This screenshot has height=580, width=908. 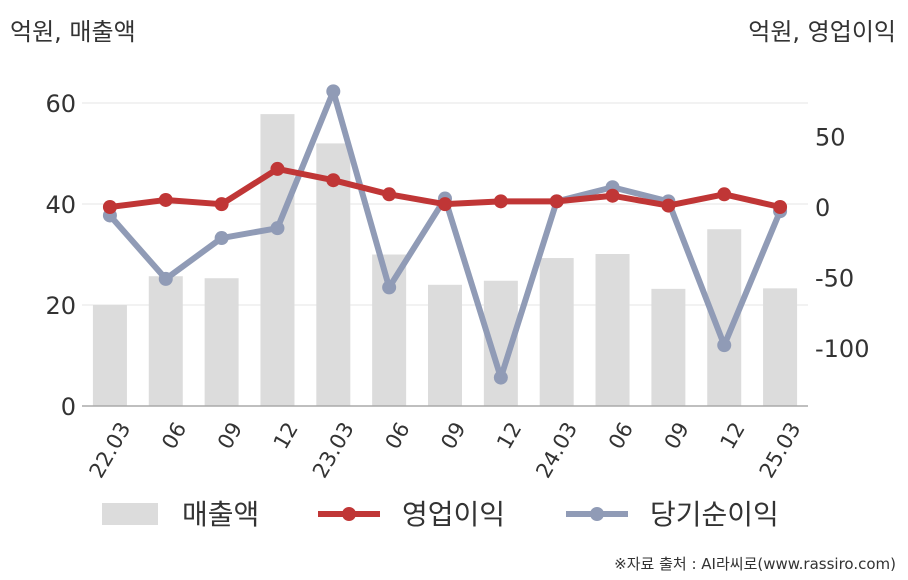 I want to click on x-tick-label: 23.03, so click(x=333, y=450).